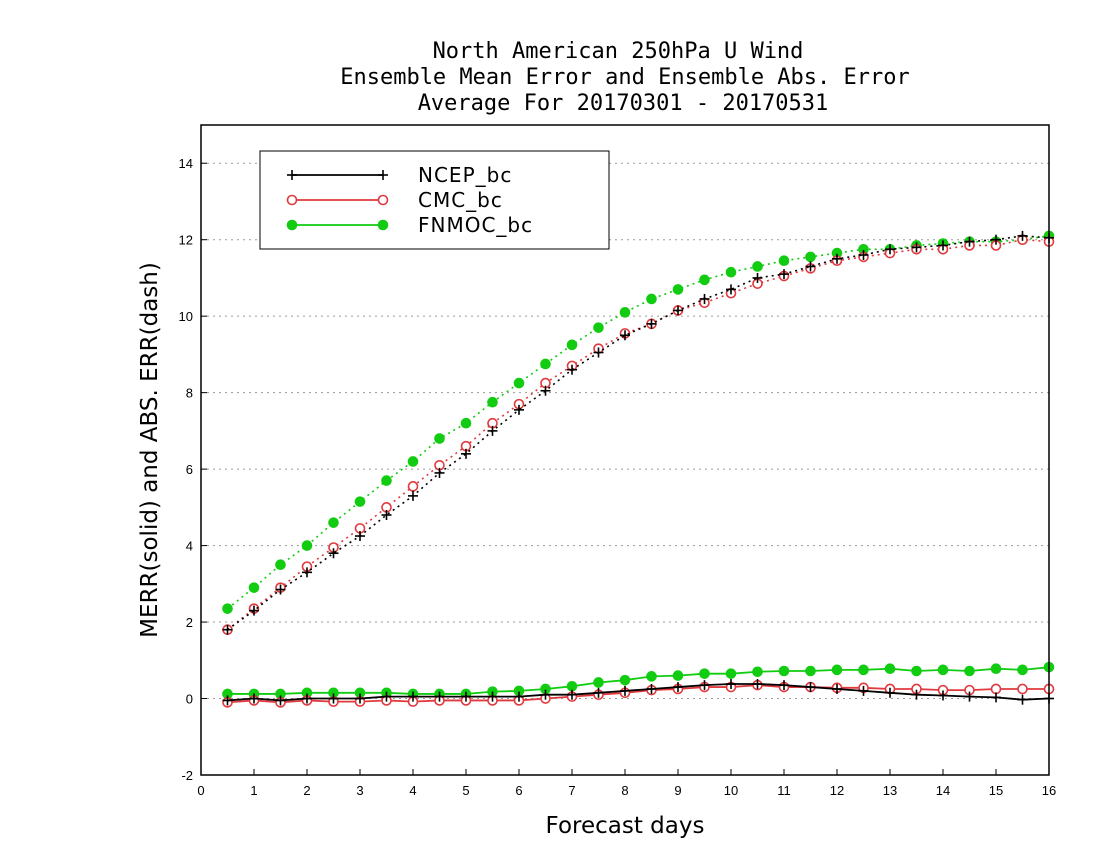 The width and height of the screenshot is (1100, 850). What do you see at coordinates (189, 393) in the screenshot?
I see `y-tick-label: 8` at bounding box center [189, 393].